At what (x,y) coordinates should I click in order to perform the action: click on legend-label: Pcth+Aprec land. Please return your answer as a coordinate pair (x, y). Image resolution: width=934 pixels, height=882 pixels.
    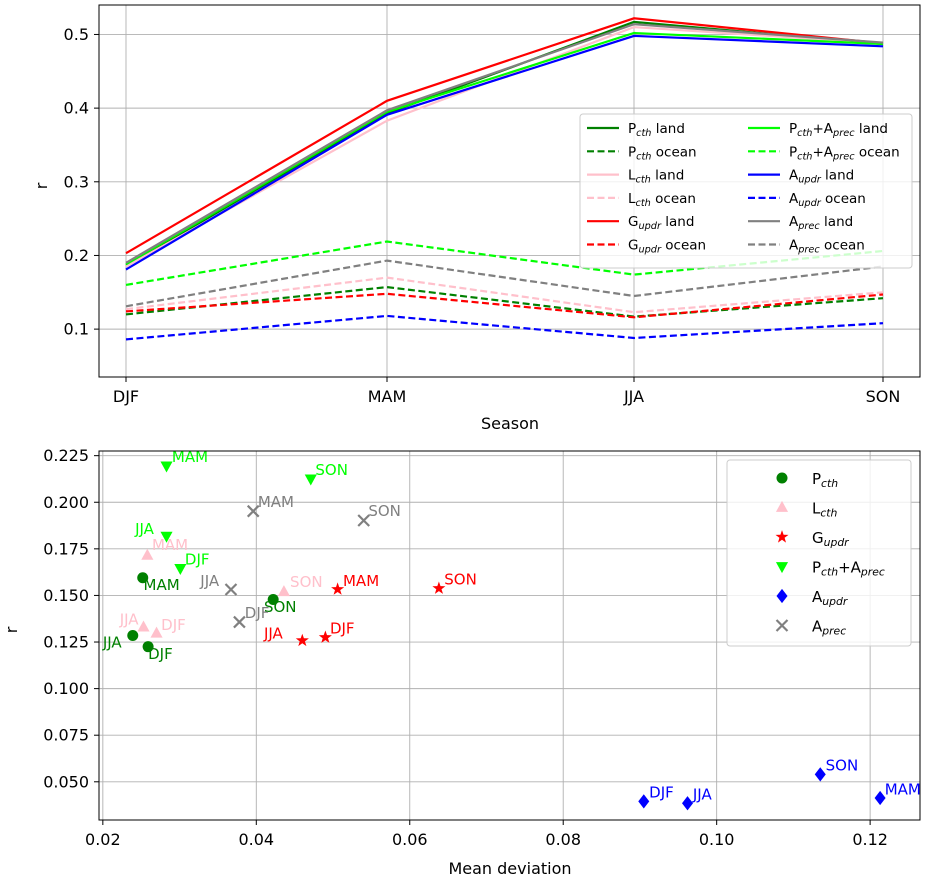
    Looking at the image, I should click on (838, 130).